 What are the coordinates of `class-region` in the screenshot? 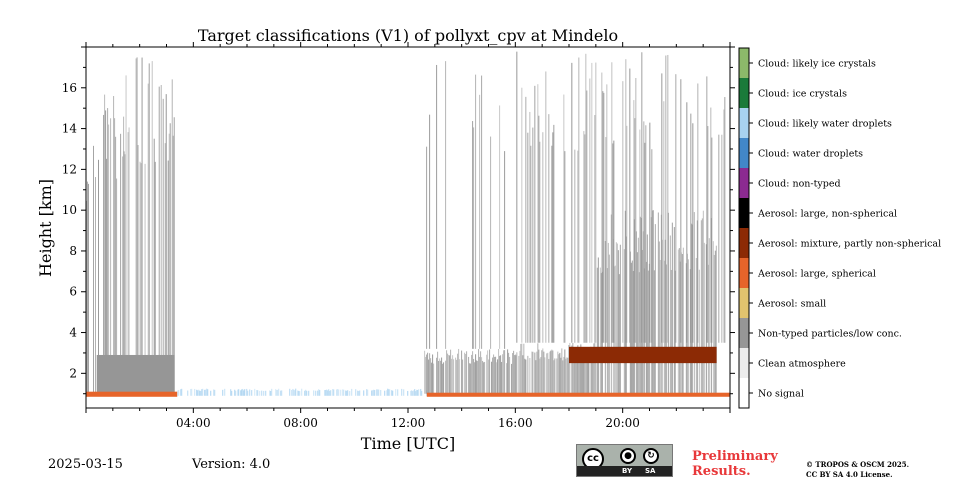 It's located at (621, 197).